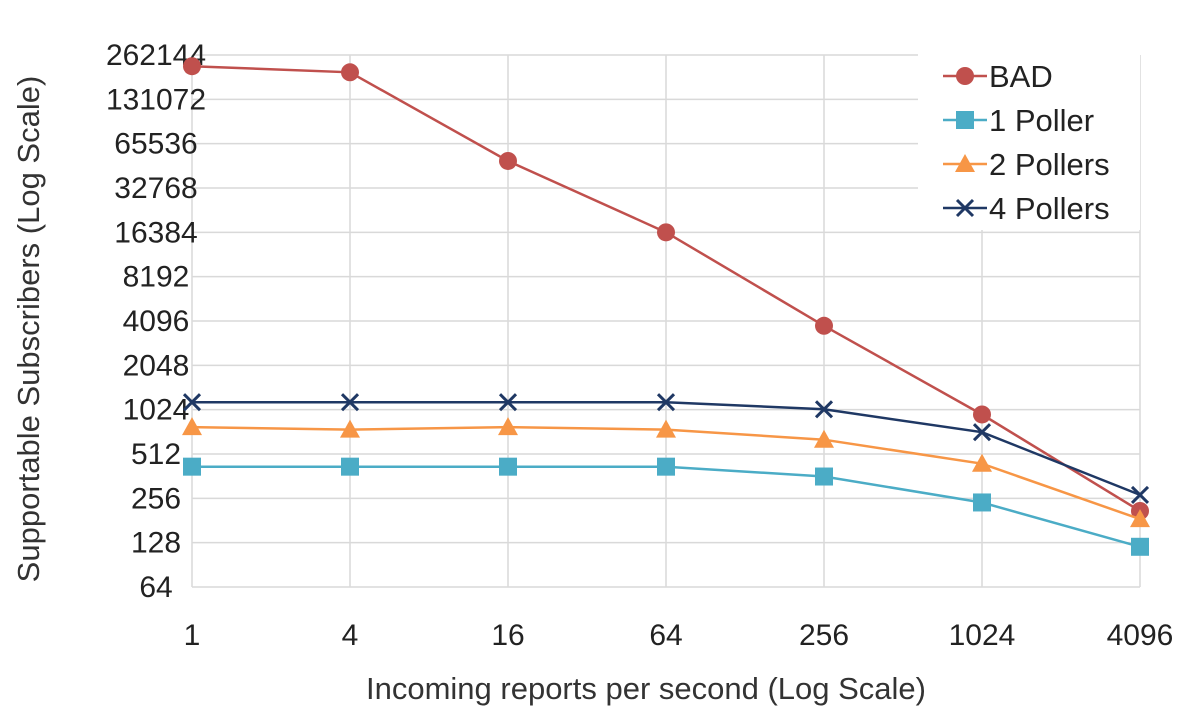 The height and width of the screenshot is (727, 1189). What do you see at coordinates (156, 543) in the screenshot?
I see `y-tick-label: 128` at bounding box center [156, 543].